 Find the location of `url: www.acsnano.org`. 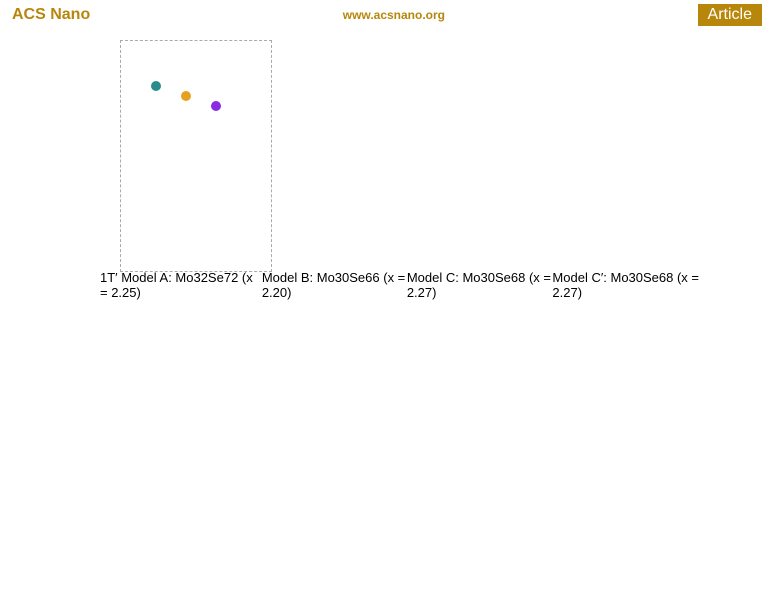

url: www.acsnano.org is located at coordinates (394, 15).